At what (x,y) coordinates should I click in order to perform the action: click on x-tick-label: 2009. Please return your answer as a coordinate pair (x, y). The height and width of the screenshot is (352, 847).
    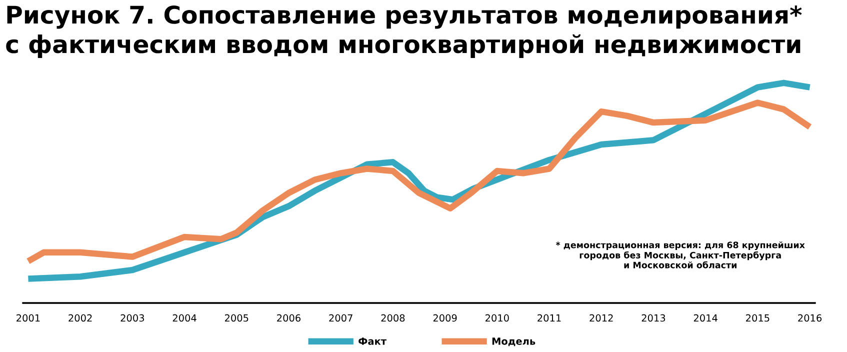
    Looking at the image, I should click on (445, 318).